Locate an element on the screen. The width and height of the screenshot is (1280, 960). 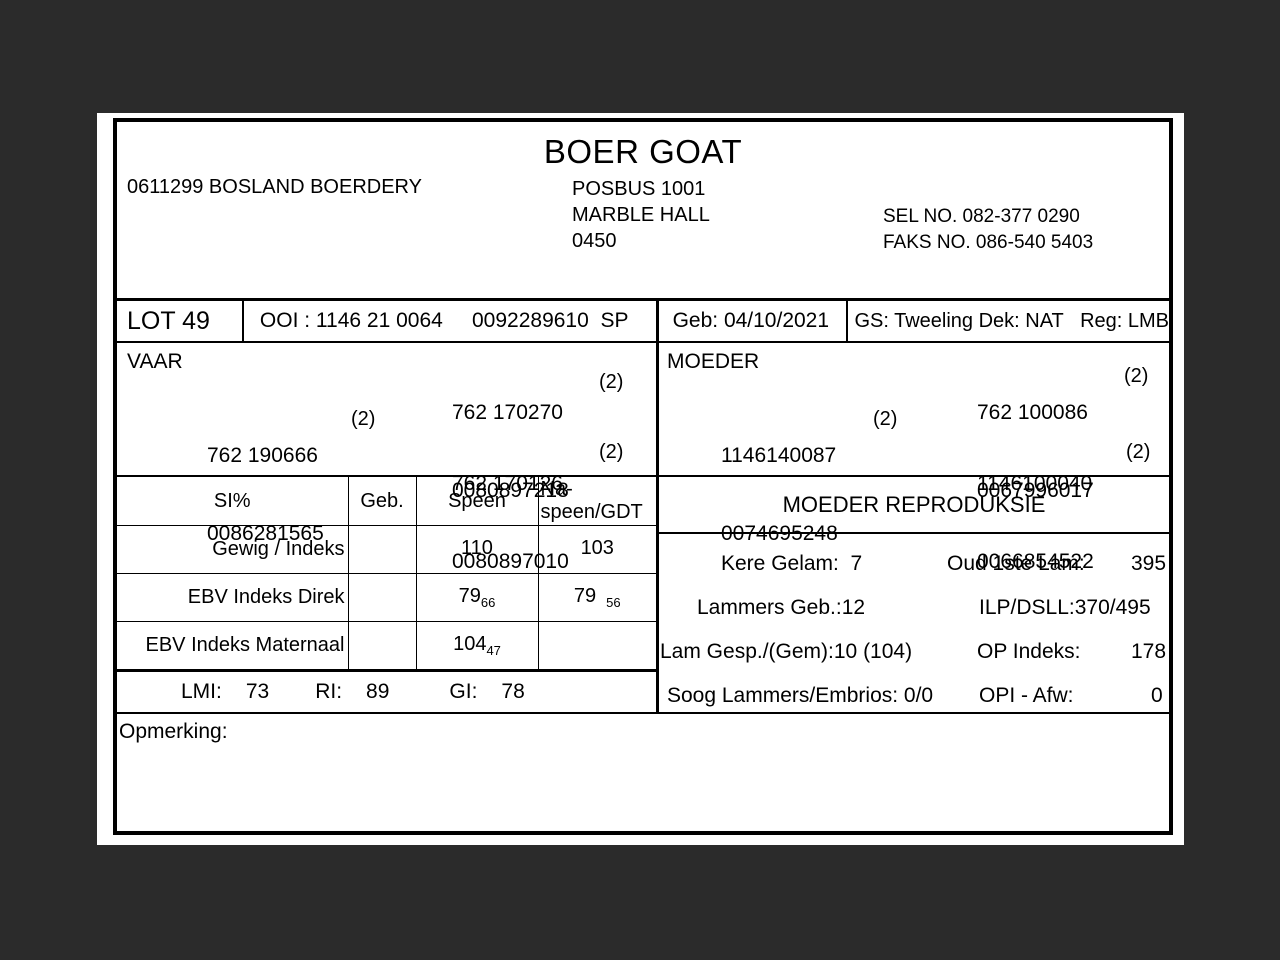
breeder-address: POSBUS 1001 MARBLE HALL 0450 is located at coordinates (641, 215).